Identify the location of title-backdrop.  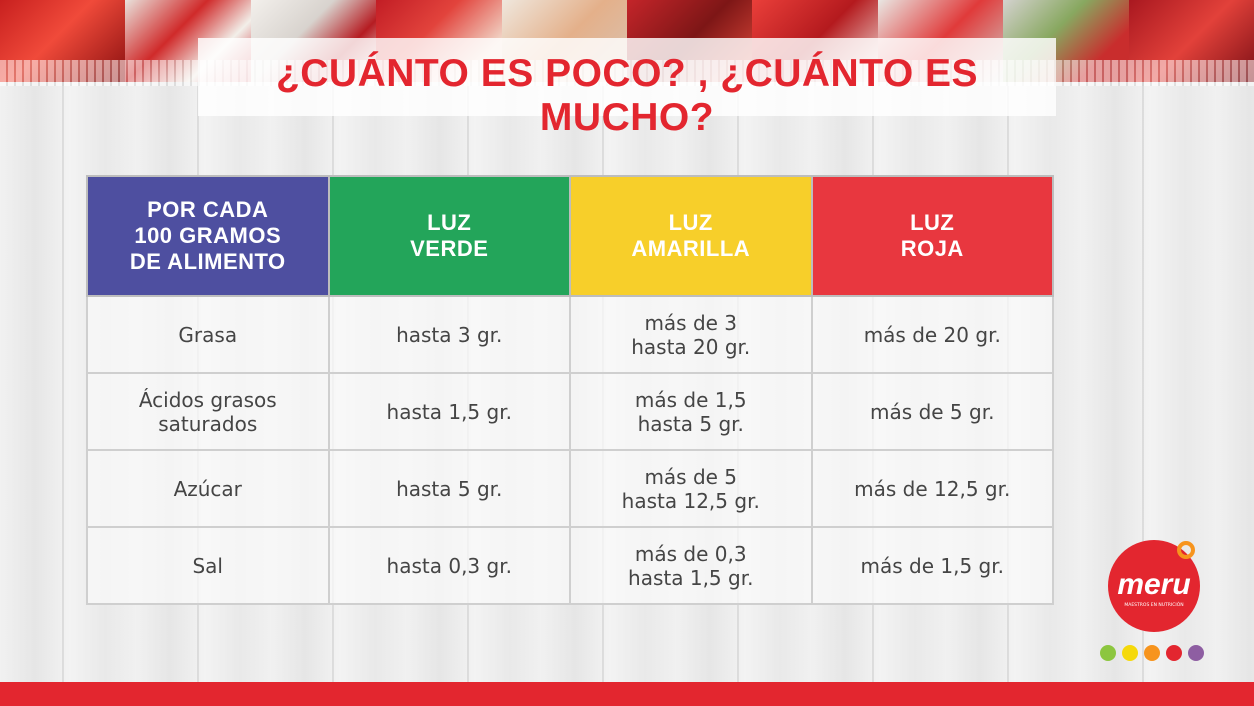
(627, 77).